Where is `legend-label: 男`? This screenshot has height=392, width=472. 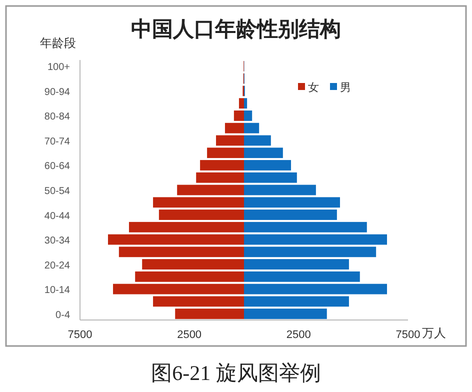
legend-label: 男 is located at coordinates (345, 88).